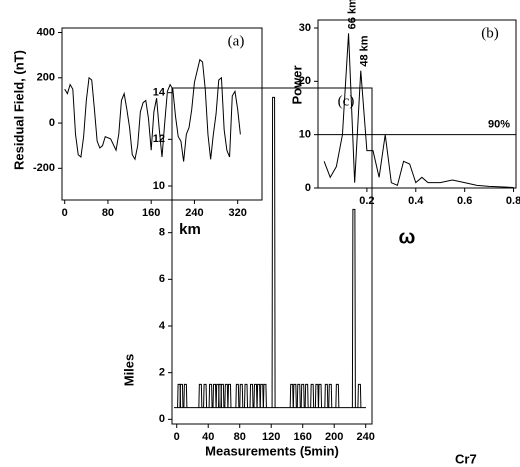 The image size is (520, 467). I want to click on x-tick-label: 0.4, so click(416, 201).